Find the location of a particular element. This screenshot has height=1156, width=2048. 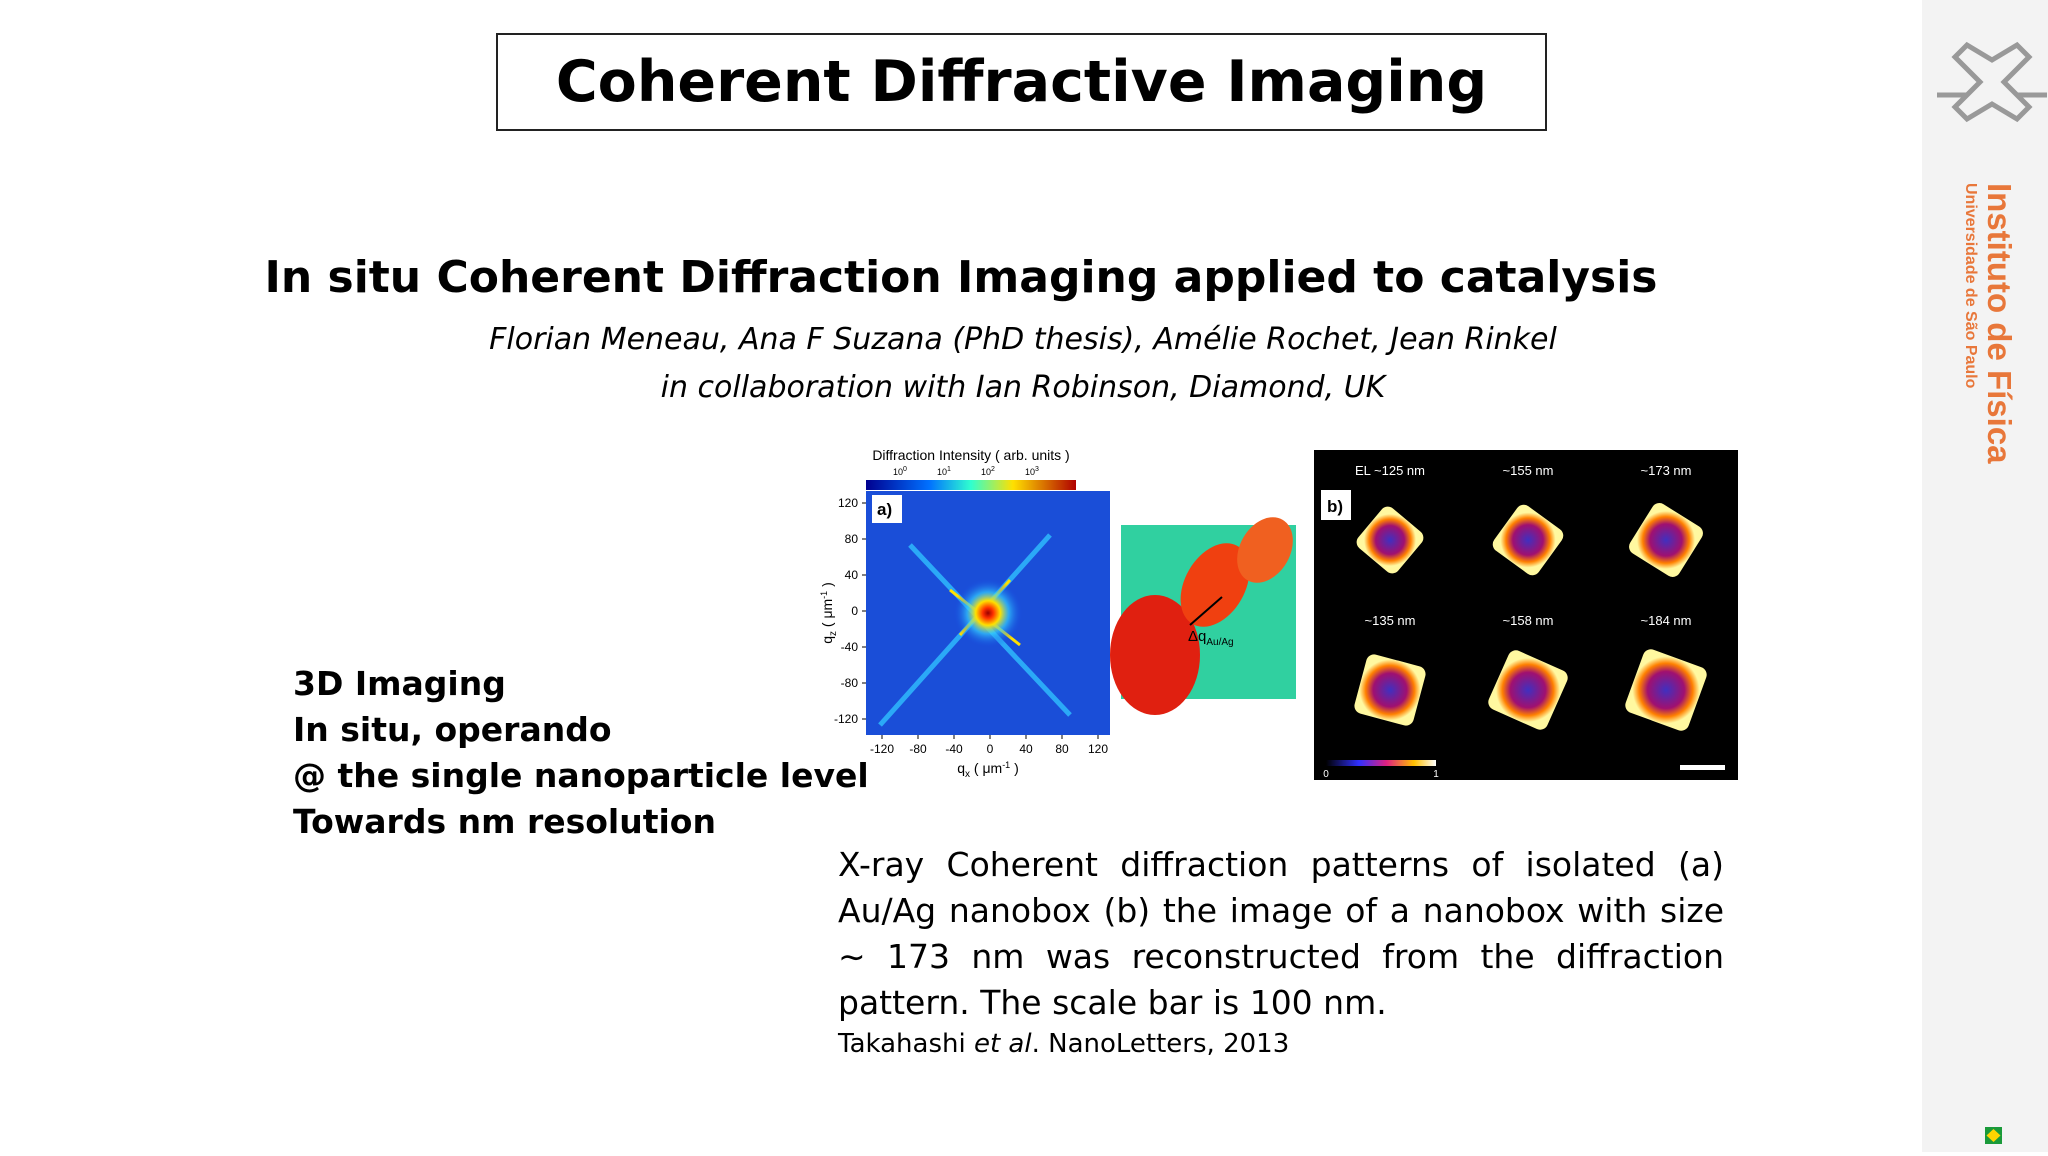

citation-text: . NanoLetters, 2013 is located at coordinates (1160, 1044).